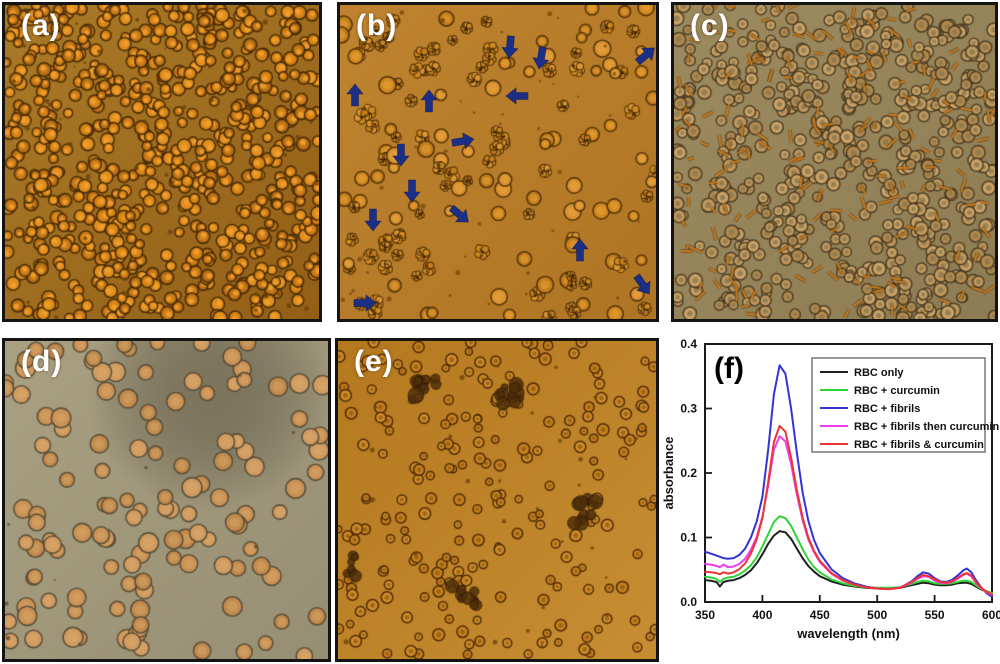  Describe the element at coordinates (377, 25) in the screenshot. I see `panel-label-b: (b)` at that location.